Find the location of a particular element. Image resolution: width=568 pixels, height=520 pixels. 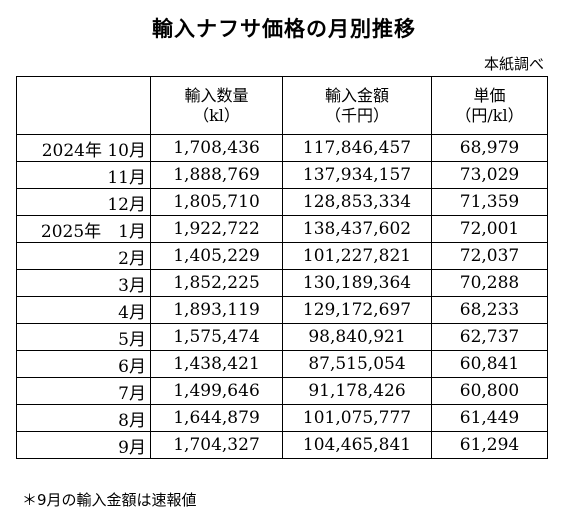

amount-cell: 137,934,157 is located at coordinates (357, 175).